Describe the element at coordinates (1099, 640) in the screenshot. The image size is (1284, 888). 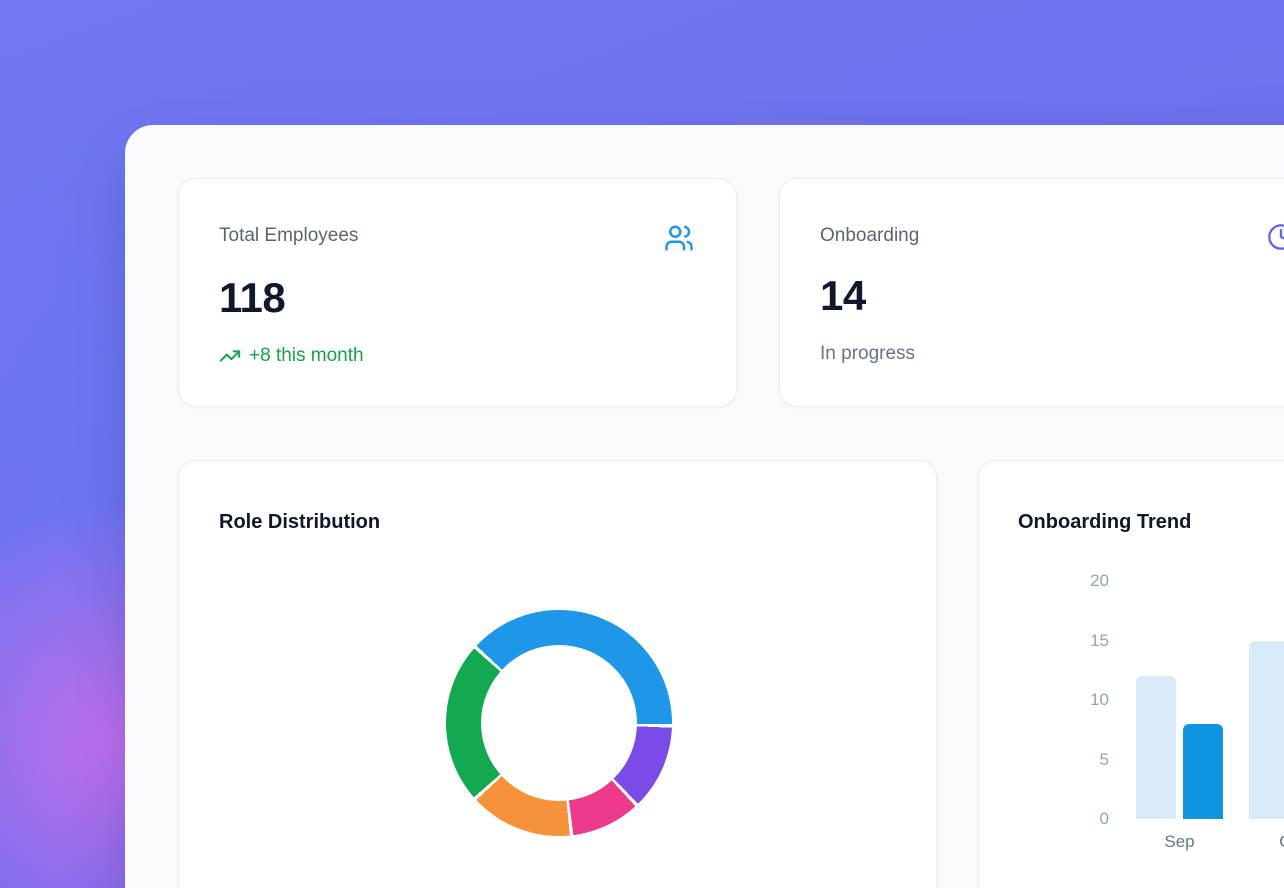
I see `y-axis-tick-label: 15` at that location.